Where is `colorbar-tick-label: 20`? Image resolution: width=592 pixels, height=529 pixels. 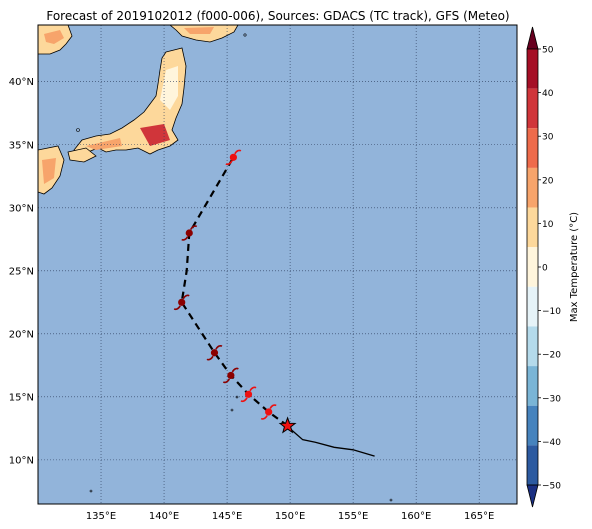 colorbar-tick-label: 20 is located at coordinates (548, 181).